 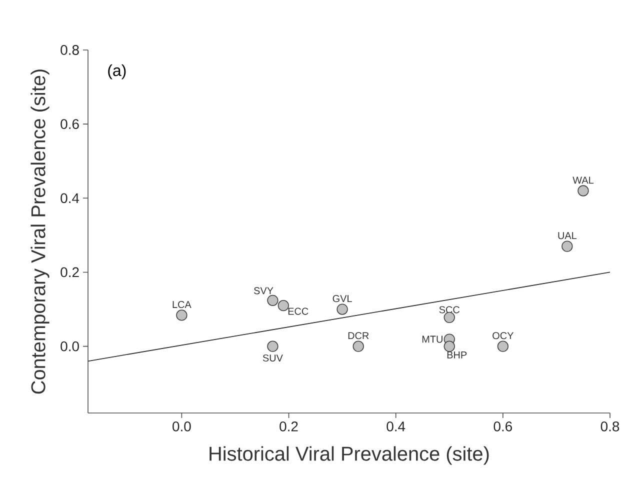 I want to click on x-tick-label: 0.0, so click(x=181, y=426).